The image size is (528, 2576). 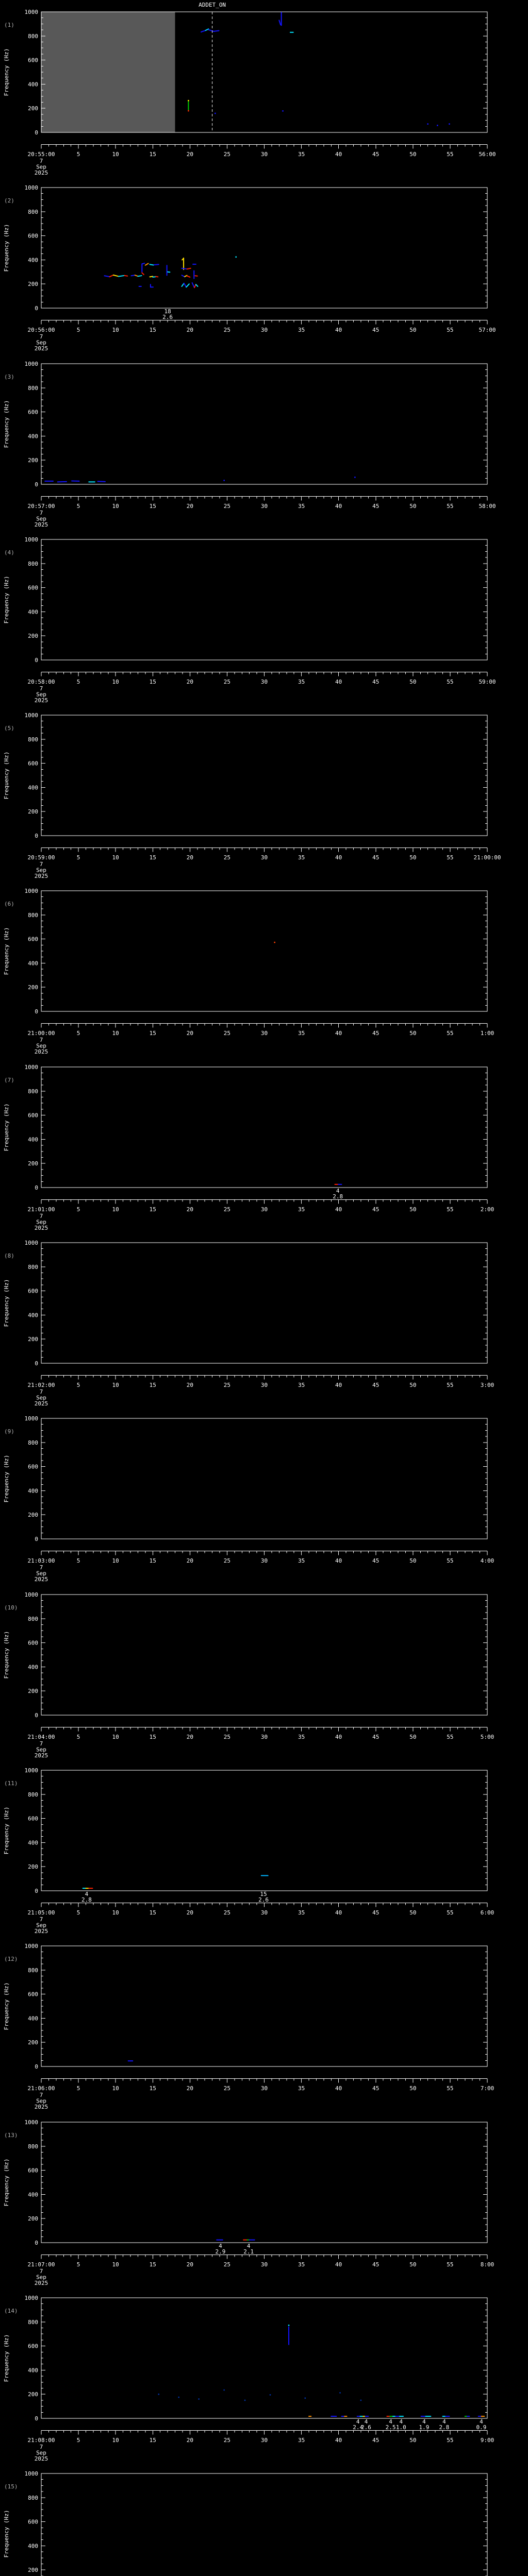 I want to click on panel-index-label: (9), so click(x=9, y=1432).